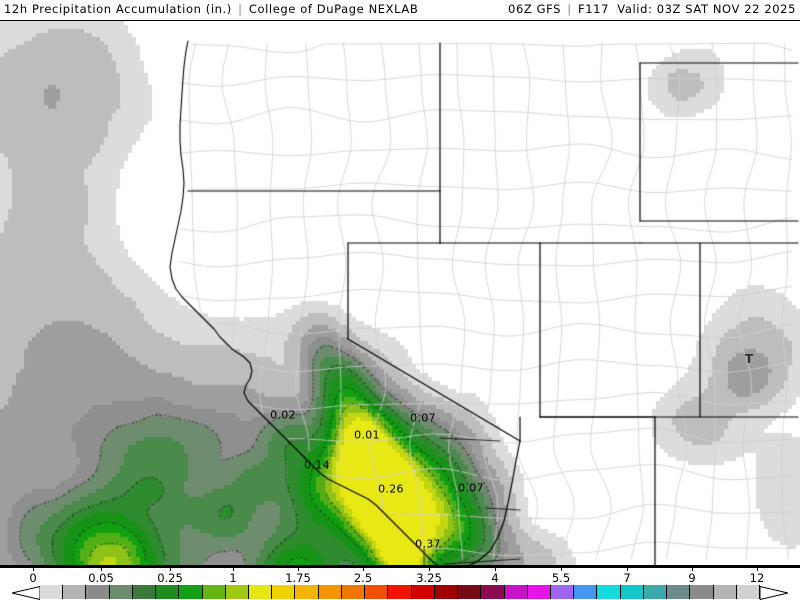 The image size is (800, 600). I want to click on colorbar-tick-label: 0, so click(33, 578).